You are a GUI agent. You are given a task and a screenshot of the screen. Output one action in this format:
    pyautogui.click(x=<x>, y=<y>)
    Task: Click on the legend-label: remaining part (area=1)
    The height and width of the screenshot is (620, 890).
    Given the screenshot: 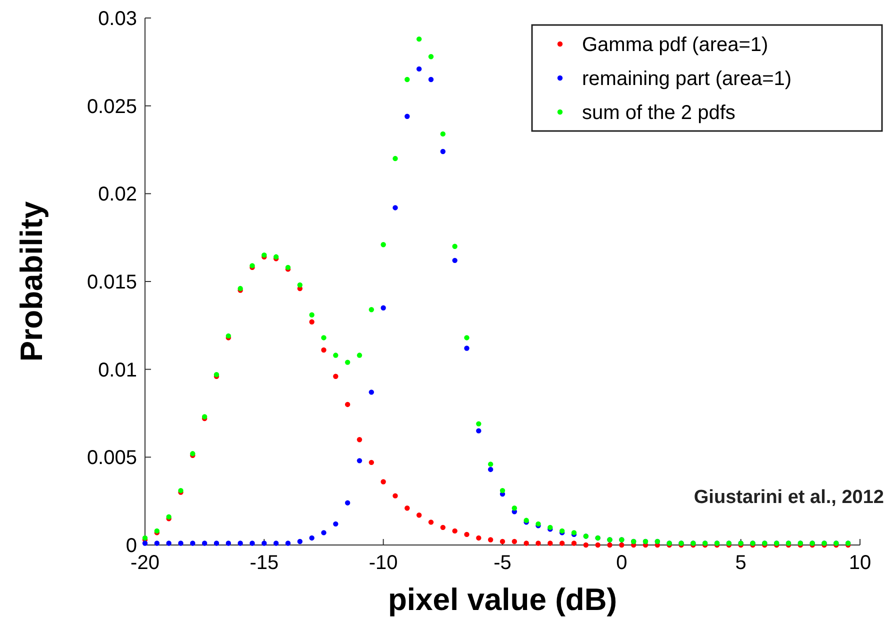 What is the action you would take?
    pyautogui.click(x=687, y=79)
    